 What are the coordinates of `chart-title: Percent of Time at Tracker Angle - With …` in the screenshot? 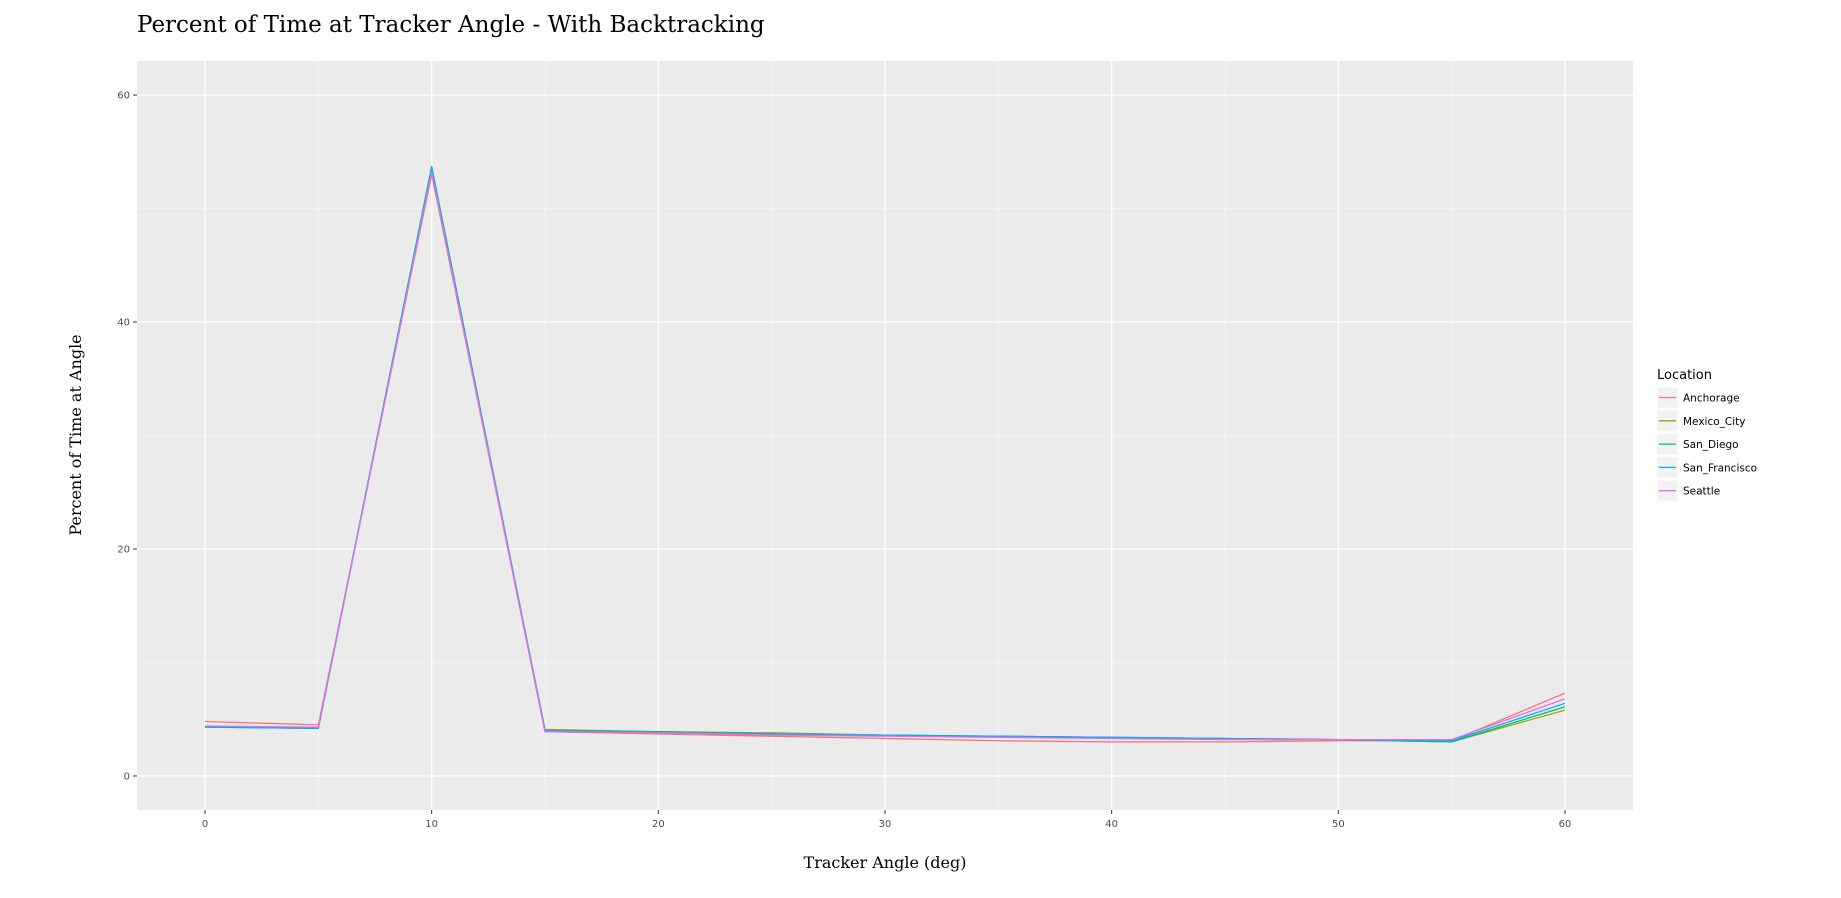 It's located at (451, 25).